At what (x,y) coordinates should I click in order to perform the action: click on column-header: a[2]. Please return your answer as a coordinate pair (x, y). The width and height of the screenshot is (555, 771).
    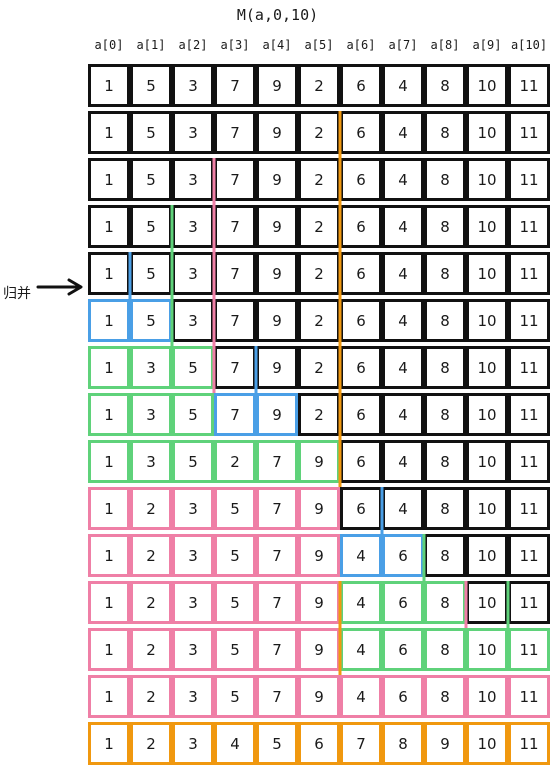
    Looking at the image, I should click on (193, 45).